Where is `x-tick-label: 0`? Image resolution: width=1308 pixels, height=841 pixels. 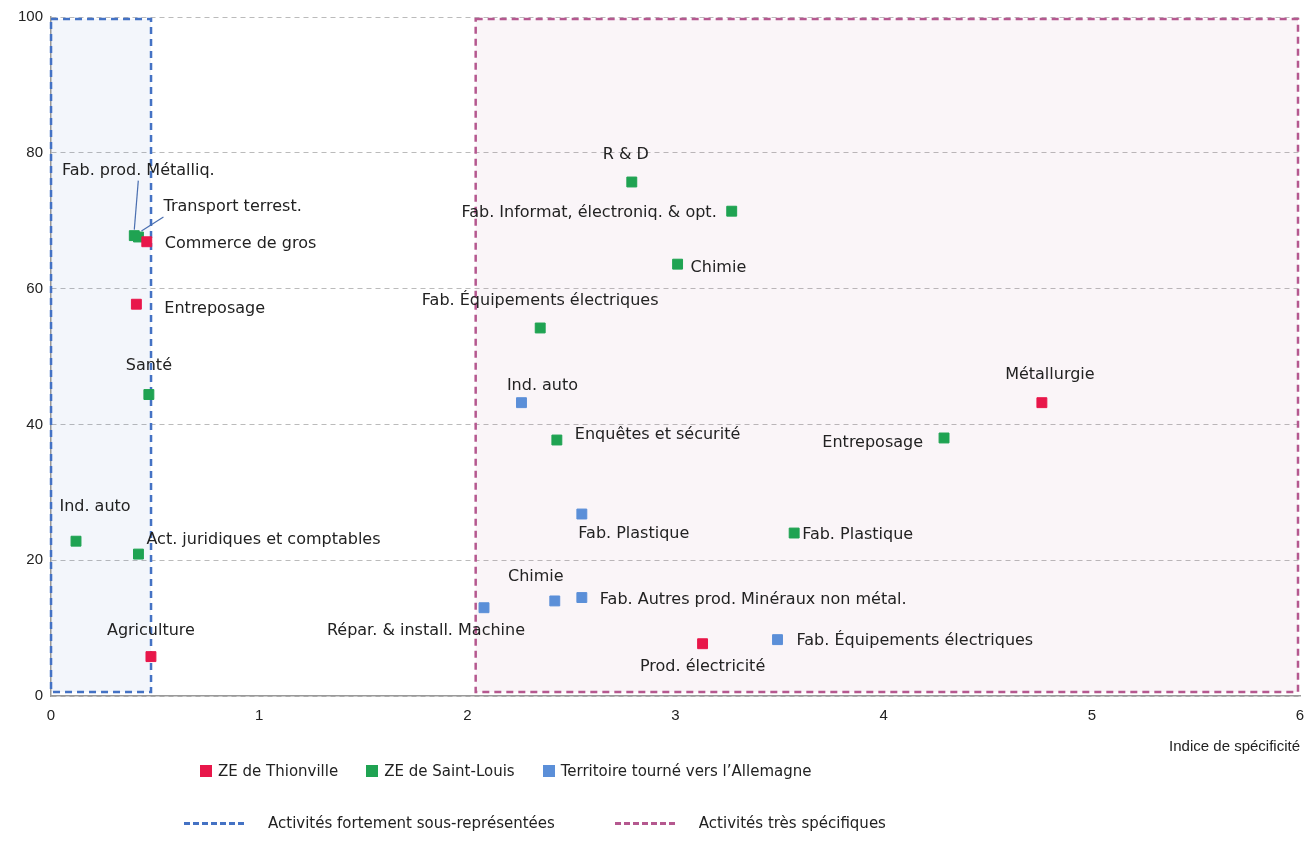
x-tick-label: 0 is located at coordinates (51, 715).